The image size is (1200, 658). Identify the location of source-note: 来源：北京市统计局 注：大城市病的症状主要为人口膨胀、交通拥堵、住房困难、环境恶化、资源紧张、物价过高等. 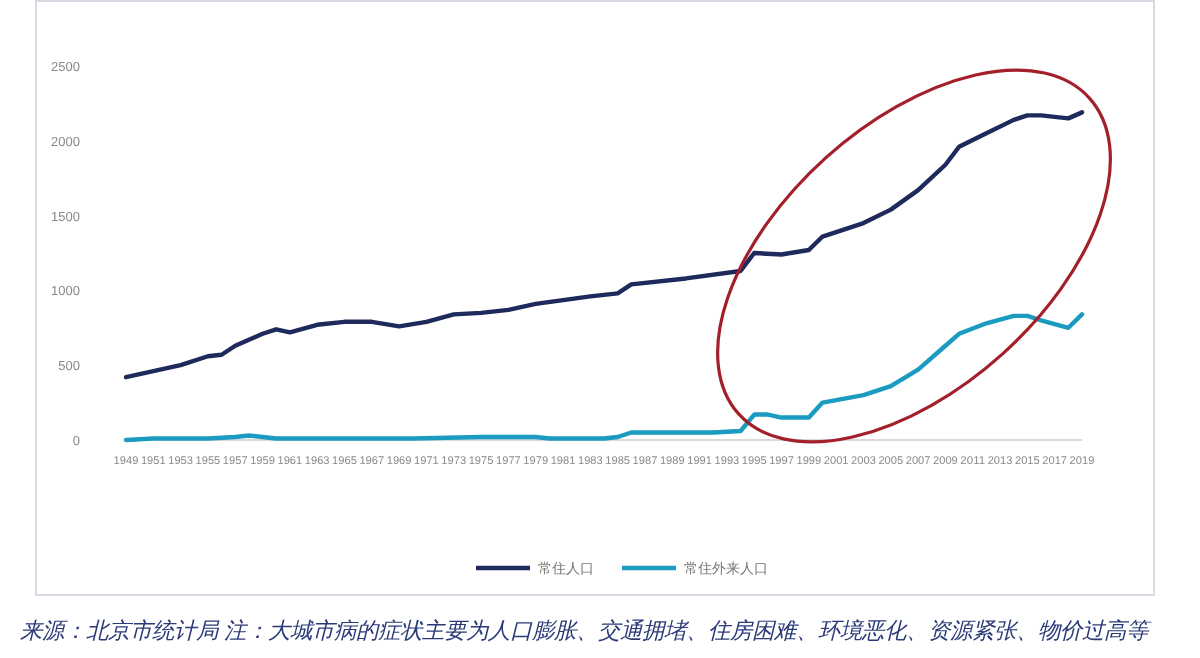
(586, 631).